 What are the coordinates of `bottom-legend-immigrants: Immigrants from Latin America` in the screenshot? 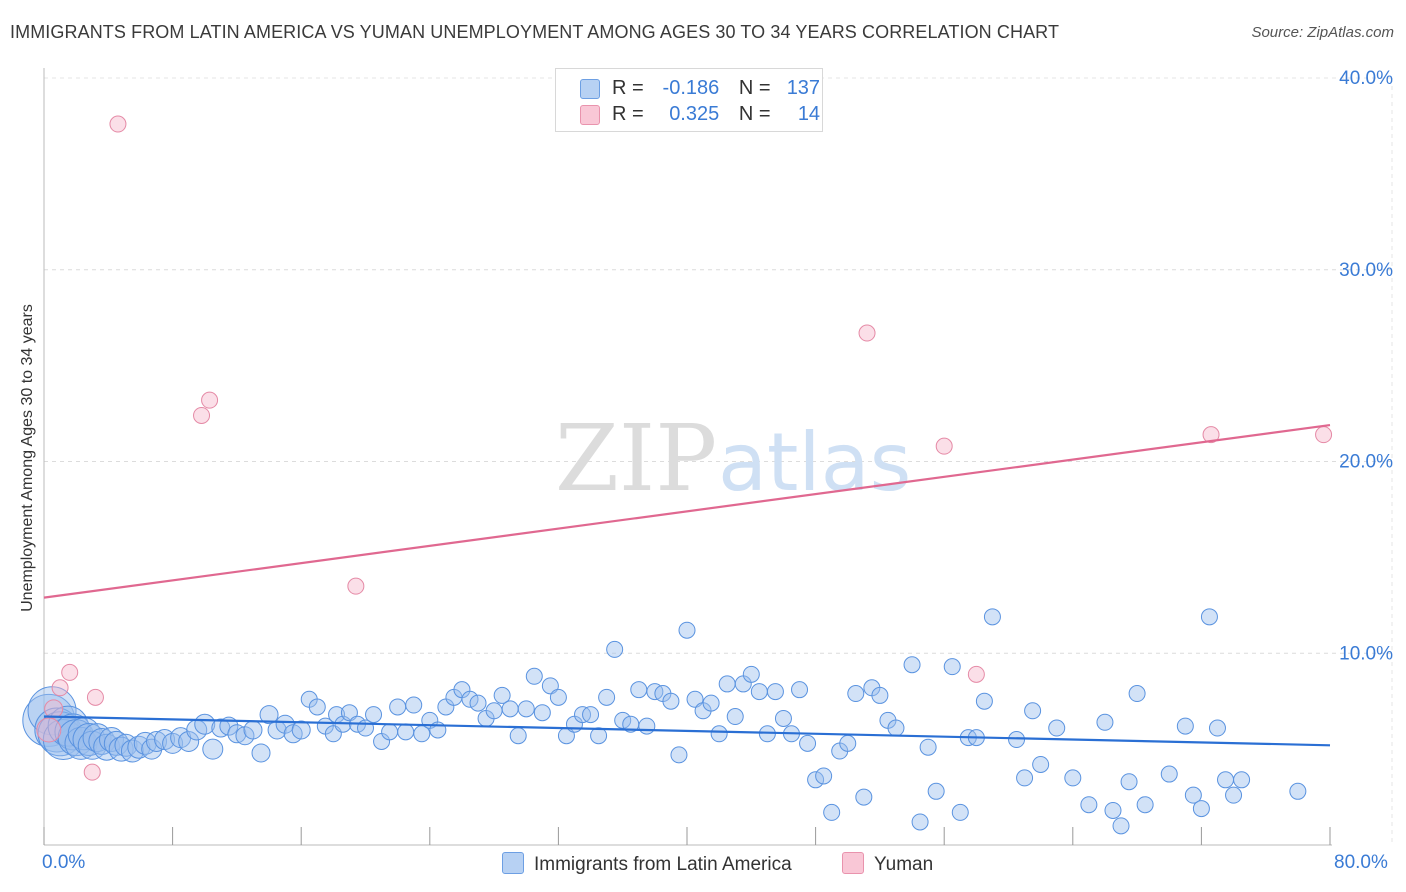 It's located at (647, 864).